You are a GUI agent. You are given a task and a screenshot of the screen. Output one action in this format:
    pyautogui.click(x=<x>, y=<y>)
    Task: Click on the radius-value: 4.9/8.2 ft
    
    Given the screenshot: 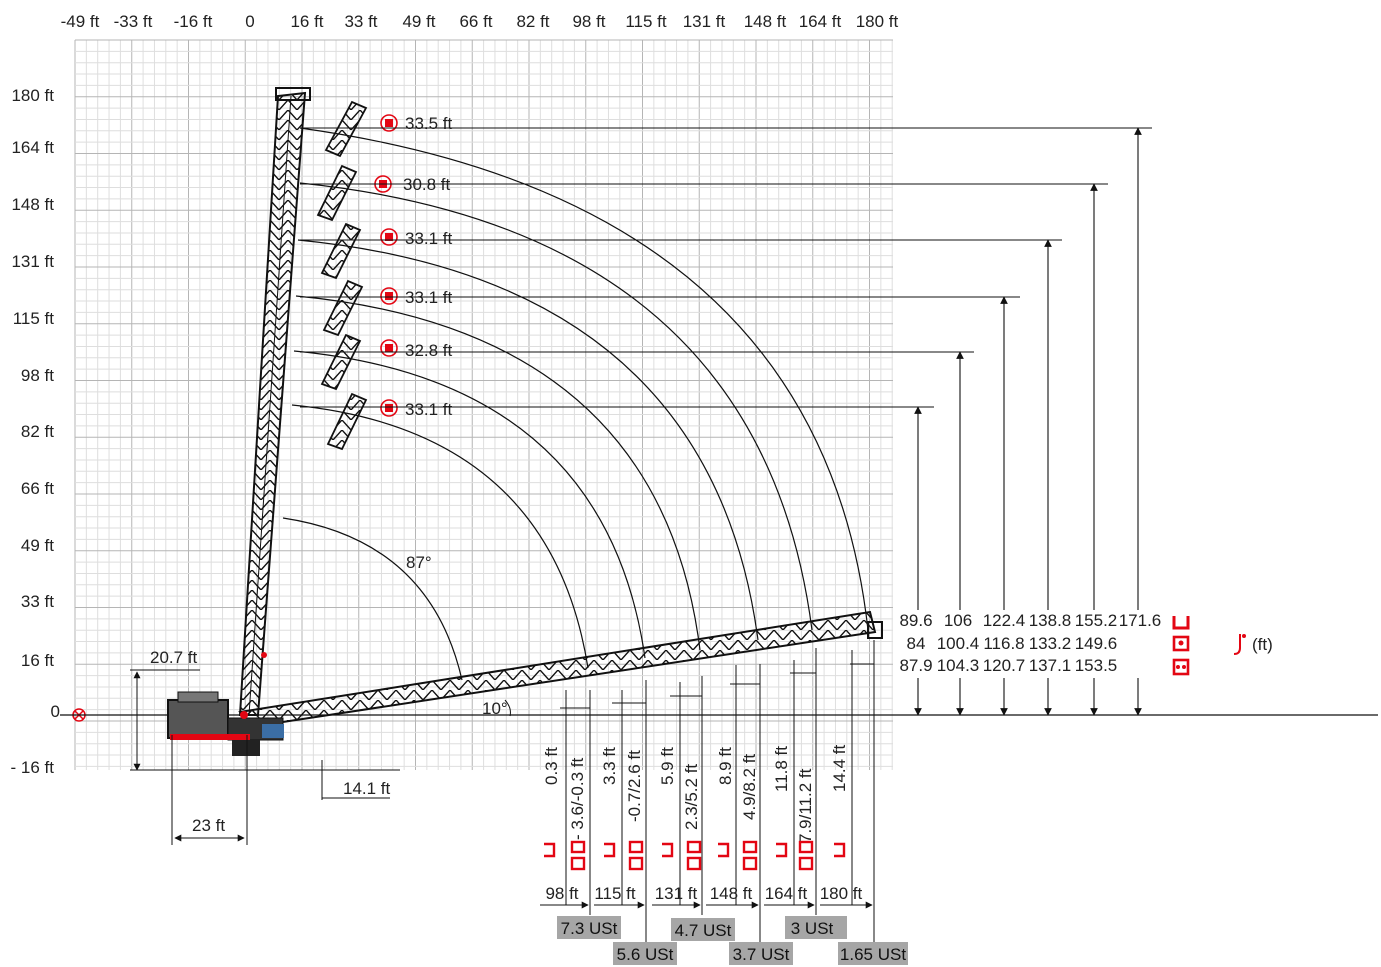 What is the action you would take?
    pyautogui.click(x=749, y=787)
    